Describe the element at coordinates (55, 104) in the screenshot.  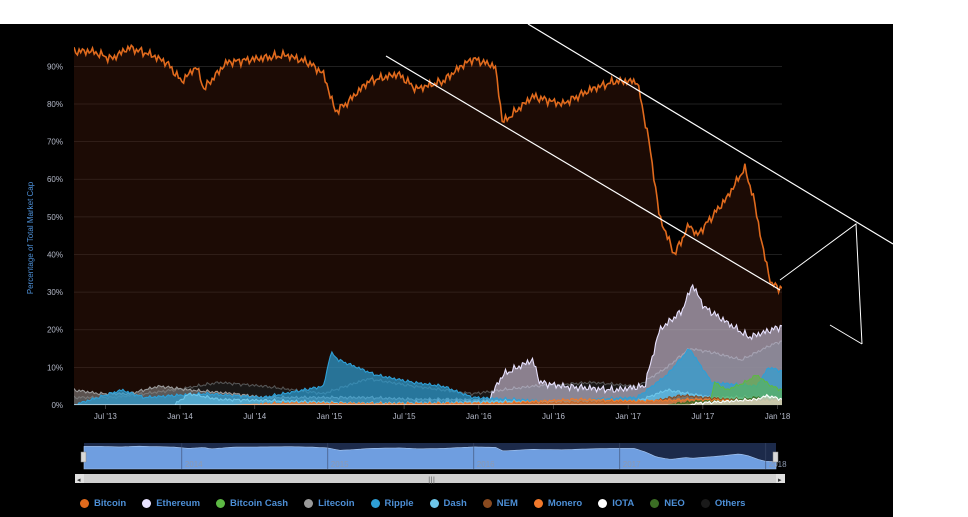
I see `y-tick-label: 80%` at that location.